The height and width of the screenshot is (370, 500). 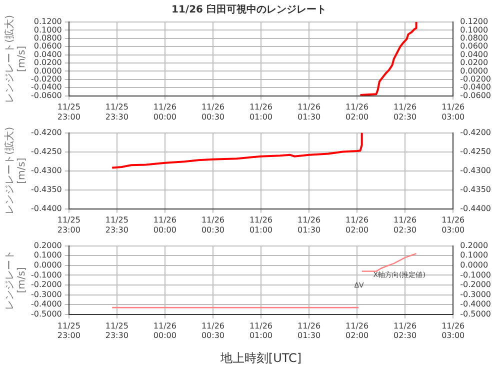 What do you see at coordinates (476, 285) in the screenshot?
I see `y2-tick-label: -0.2000` at bounding box center [476, 285].